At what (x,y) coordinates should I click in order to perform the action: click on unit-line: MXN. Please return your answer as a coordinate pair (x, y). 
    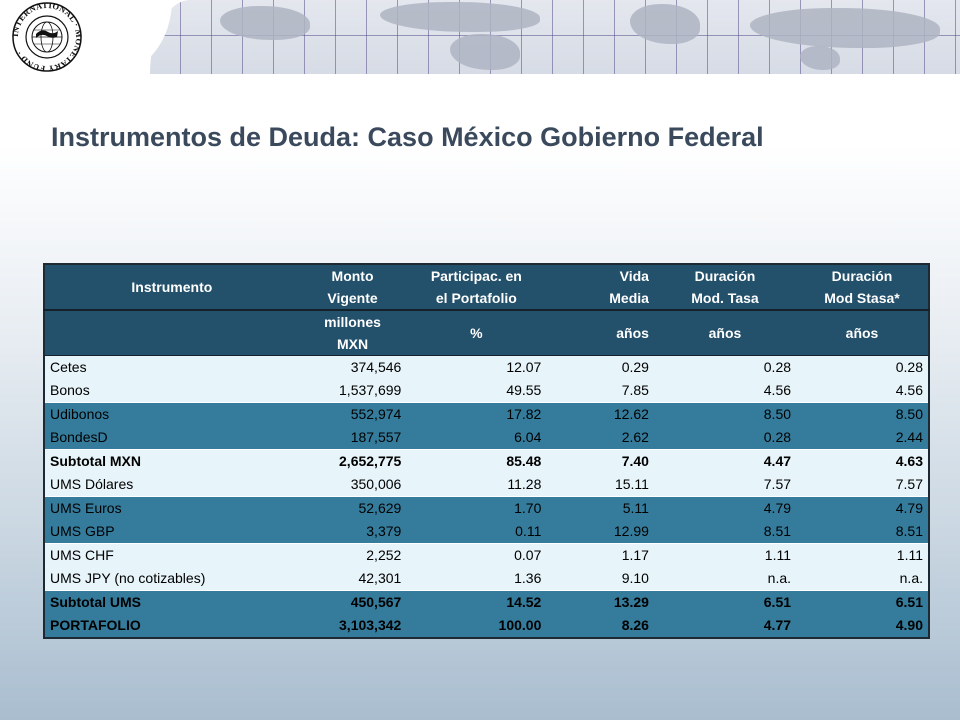
    Looking at the image, I should click on (352, 344).